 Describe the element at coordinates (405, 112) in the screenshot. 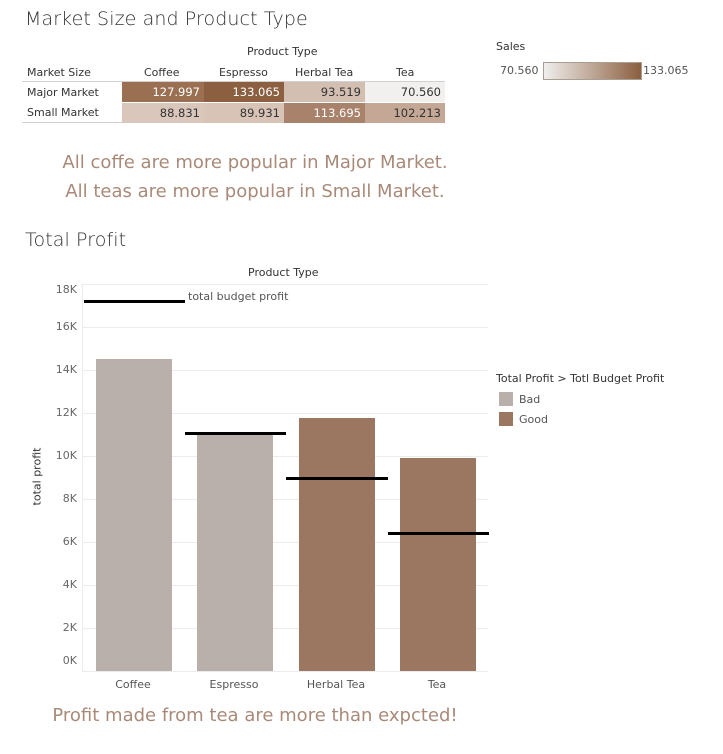

I see `heatmap-cell: 102.213` at that location.